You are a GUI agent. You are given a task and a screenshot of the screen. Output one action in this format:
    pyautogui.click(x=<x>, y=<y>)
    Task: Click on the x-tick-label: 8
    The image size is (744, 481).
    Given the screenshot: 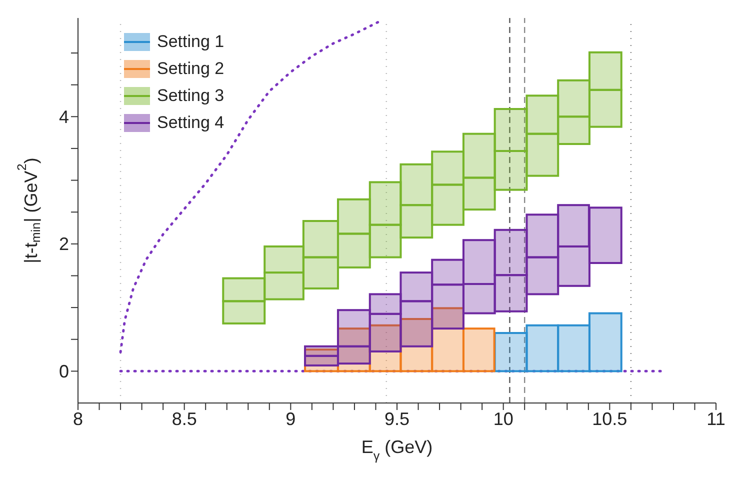 What is the action you would take?
    pyautogui.click(x=78, y=418)
    